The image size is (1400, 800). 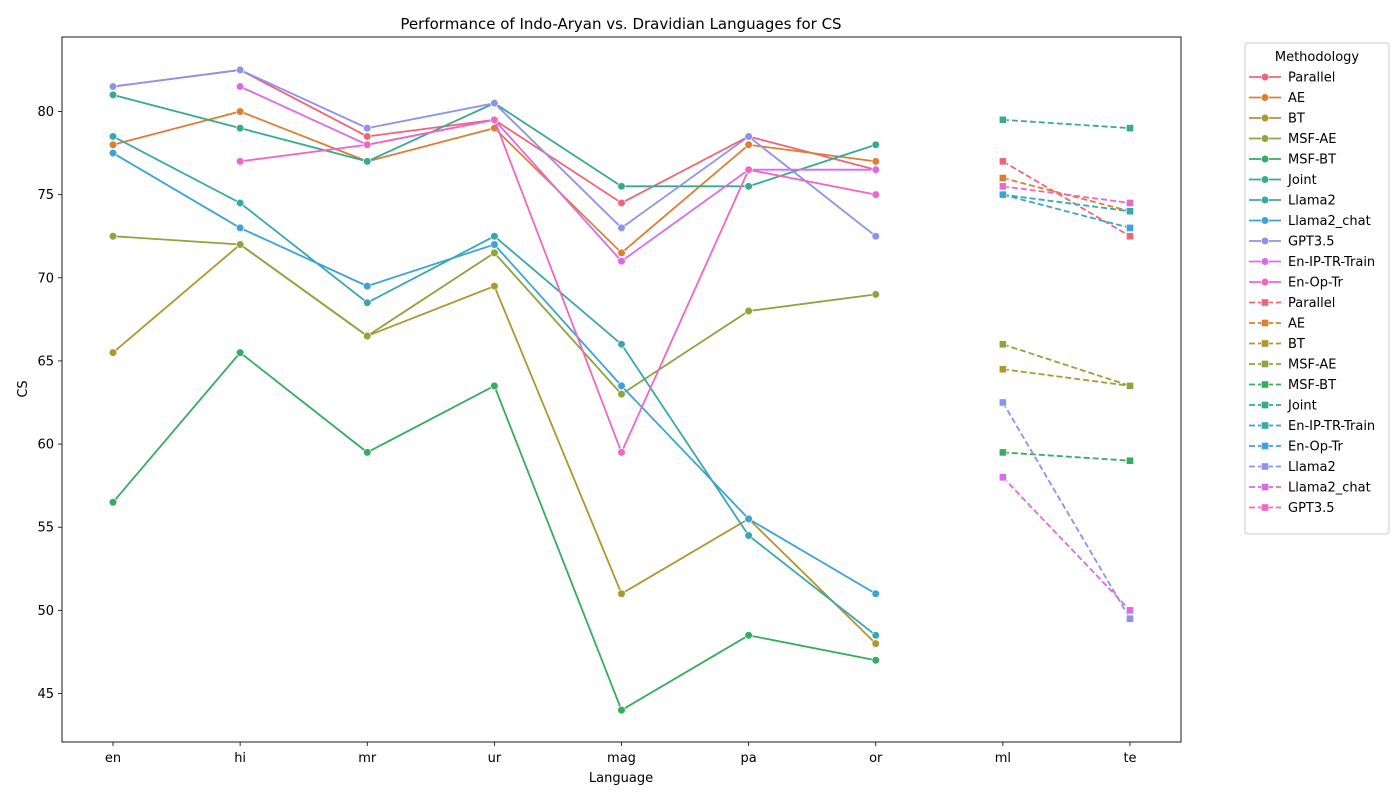 I want to click on series-indo-aryan-parallel, so click(x=494, y=136).